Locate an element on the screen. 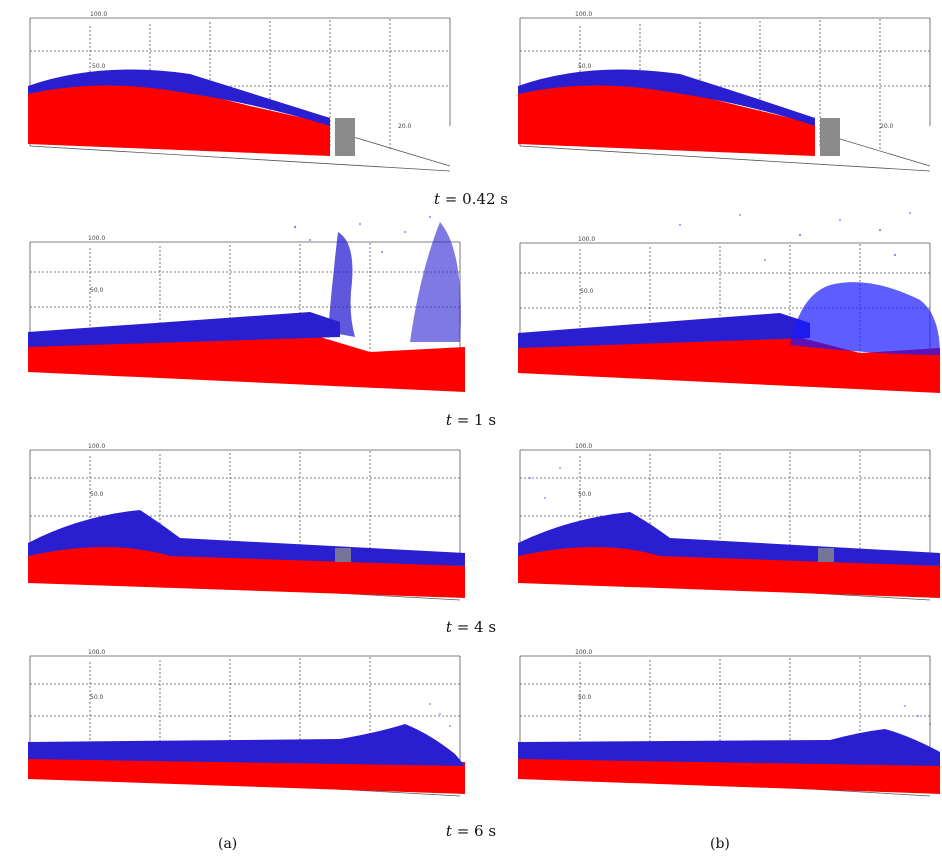  panel-row3-col-a: 100.0 50.0 is located at coordinates (240, 523).